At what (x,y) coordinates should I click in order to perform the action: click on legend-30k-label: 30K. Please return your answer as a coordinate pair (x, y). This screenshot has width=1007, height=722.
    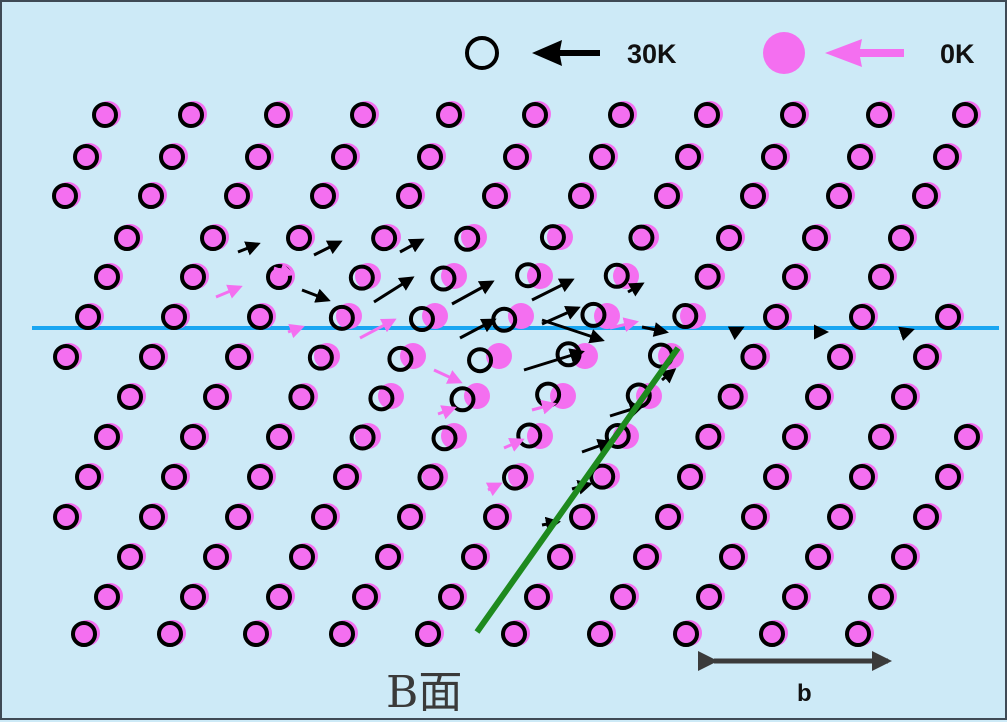
    Looking at the image, I should click on (652, 54).